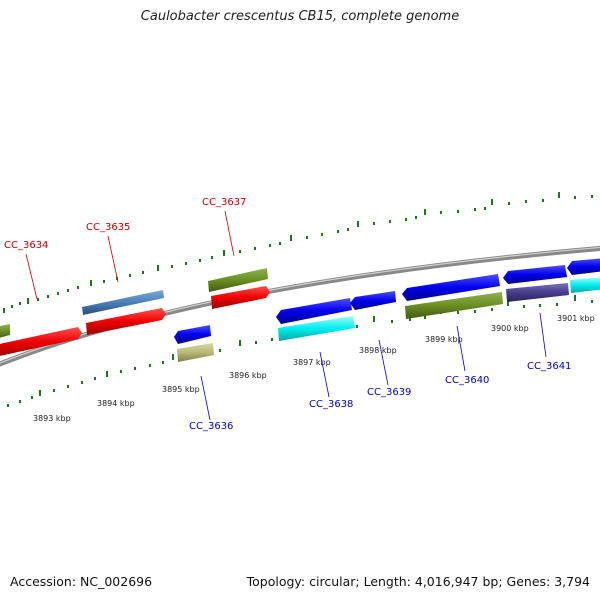 The height and width of the screenshot is (600, 600). Describe the element at coordinates (549, 366) in the screenshot. I see `gene-label: CC_3641` at that location.